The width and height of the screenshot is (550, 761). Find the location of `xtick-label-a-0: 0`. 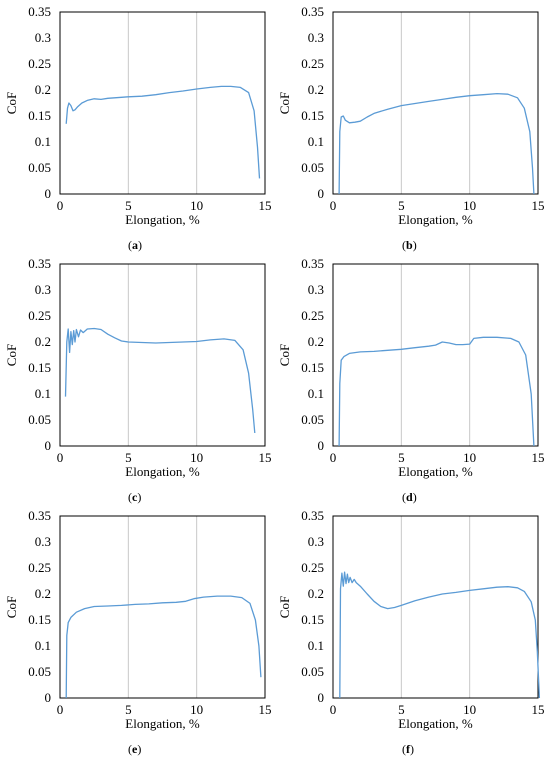

xtick-label-a-0: 0 is located at coordinates (60, 205).